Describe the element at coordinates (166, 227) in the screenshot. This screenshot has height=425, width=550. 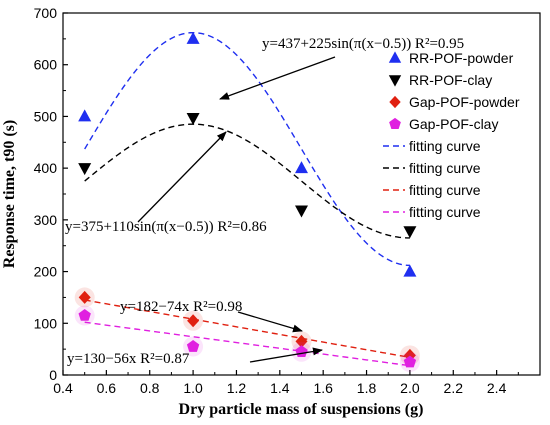
I see `annotation-eq2: y=375+110sin(π(x−0.5)) R²=0.86` at that location.